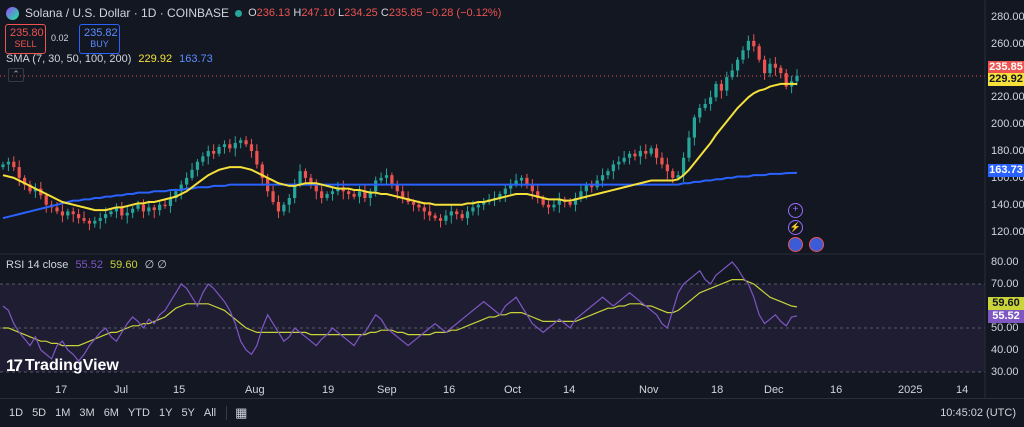  Describe the element at coordinates (227, 413) in the screenshot. I see `divider` at that location.